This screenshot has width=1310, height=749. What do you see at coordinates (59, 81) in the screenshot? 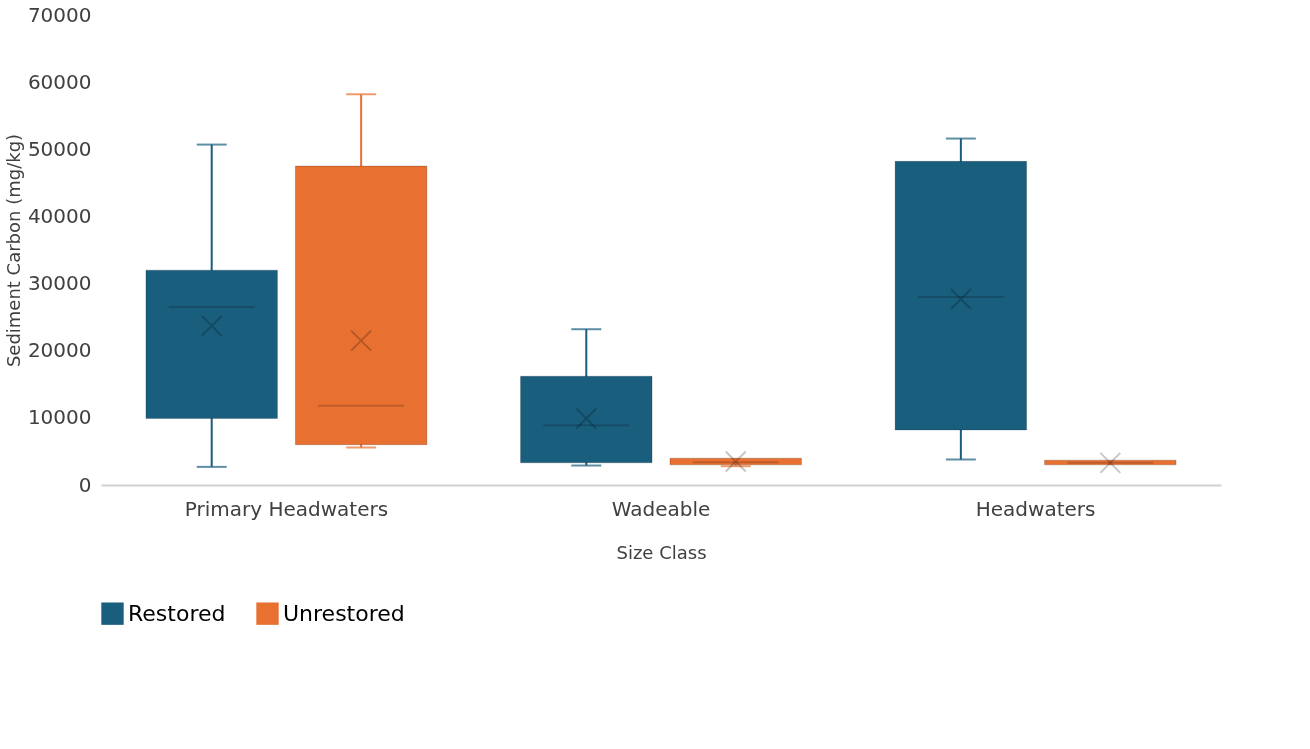
I see `y-tick-label: 60000` at bounding box center [59, 81].